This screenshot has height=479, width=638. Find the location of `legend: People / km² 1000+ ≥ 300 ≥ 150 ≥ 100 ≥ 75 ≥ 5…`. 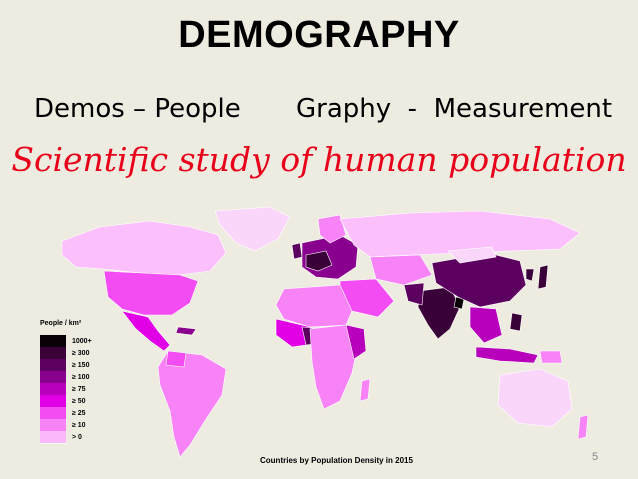

legend: People / km² 1000+ ≥ 300 ≥ 150 ≥ 100 ≥ 75 ≥ 5… is located at coordinates (66, 382).